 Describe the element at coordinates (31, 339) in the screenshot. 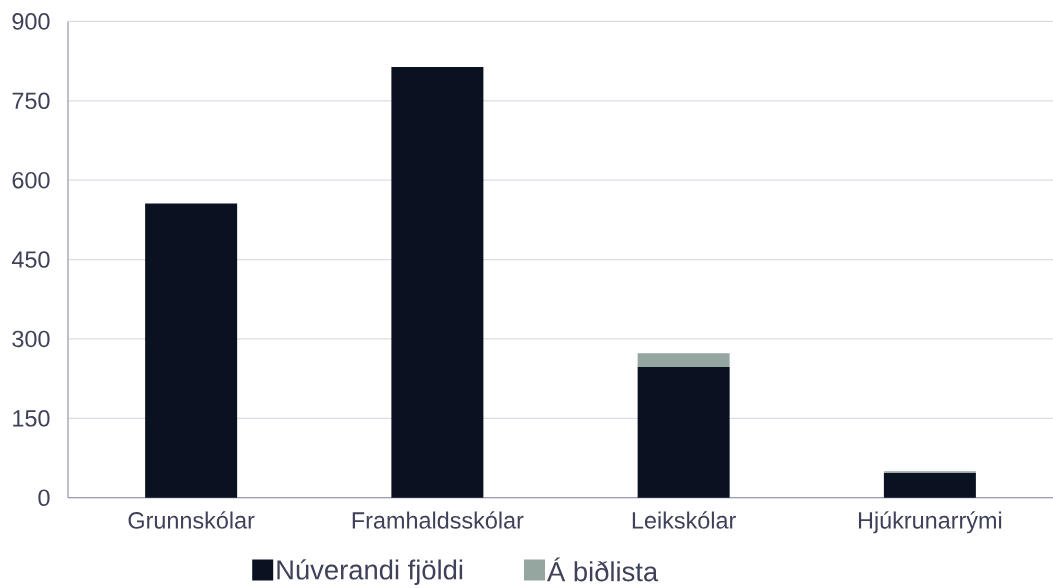

I see `y-tick-label: 300` at that location.